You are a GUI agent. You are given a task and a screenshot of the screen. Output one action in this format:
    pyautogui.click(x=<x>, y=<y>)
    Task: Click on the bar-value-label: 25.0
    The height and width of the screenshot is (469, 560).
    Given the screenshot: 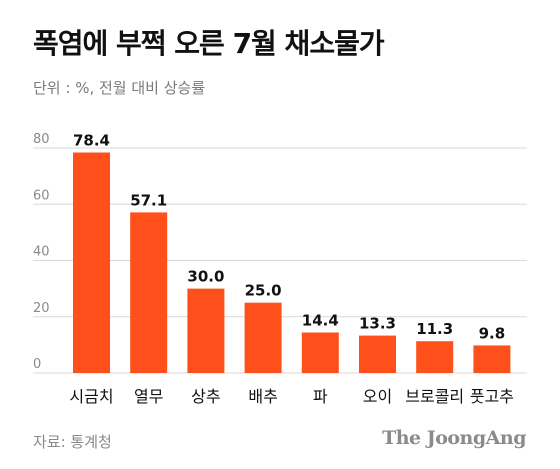 What is the action you would take?
    pyautogui.click(x=263, y=291)
    